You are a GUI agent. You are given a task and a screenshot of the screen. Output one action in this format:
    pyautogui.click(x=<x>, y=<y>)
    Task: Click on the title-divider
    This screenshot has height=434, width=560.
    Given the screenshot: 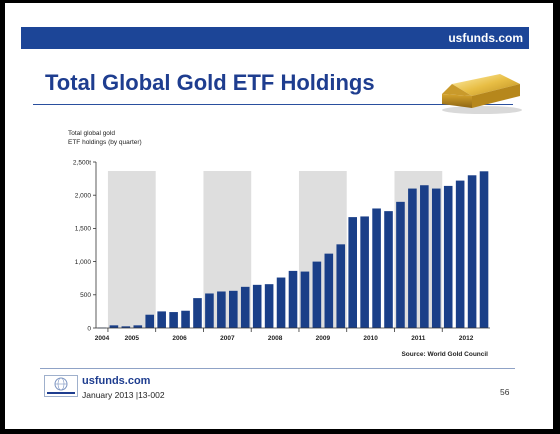 What is the action you would take?
    pyautogui.click(x=273, y=104)
    